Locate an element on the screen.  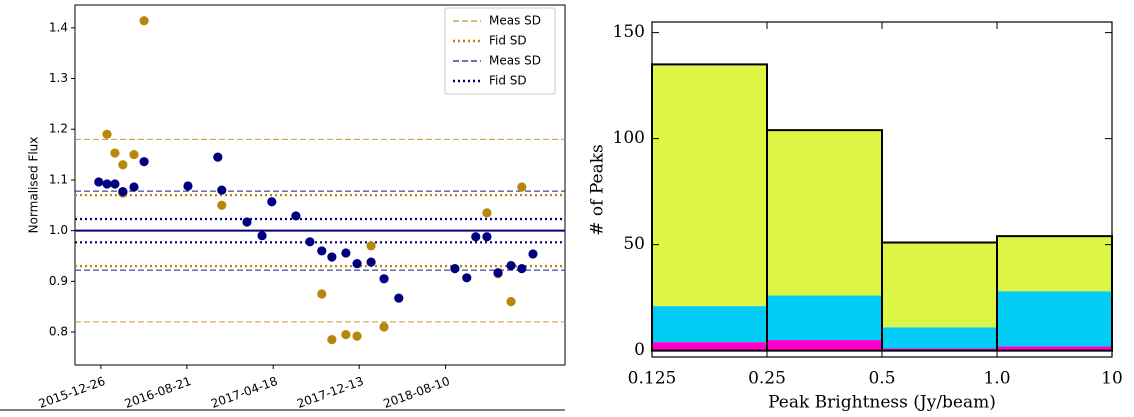
x-tick-label: 2017-12-13 is located at coordinates (330, 392).